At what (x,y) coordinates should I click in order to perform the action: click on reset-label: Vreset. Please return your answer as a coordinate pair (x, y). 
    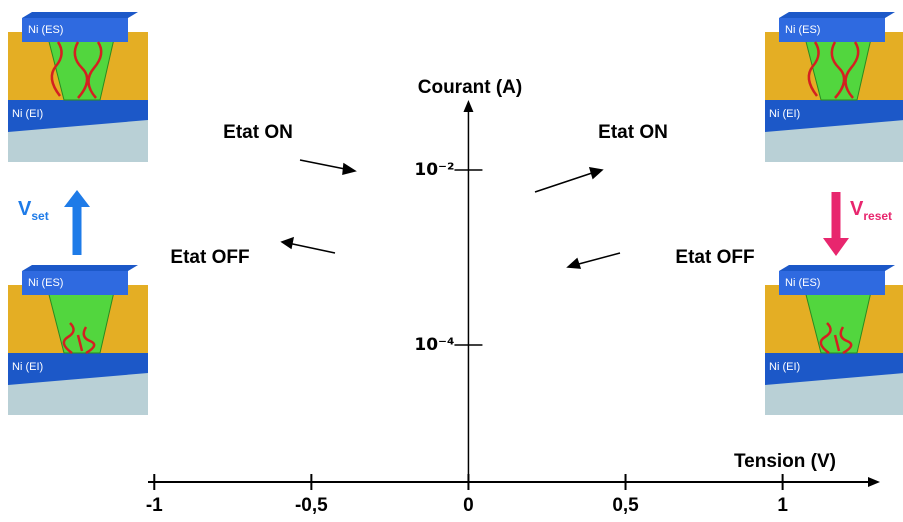
    Looking at the image, I should click on (871, 210).